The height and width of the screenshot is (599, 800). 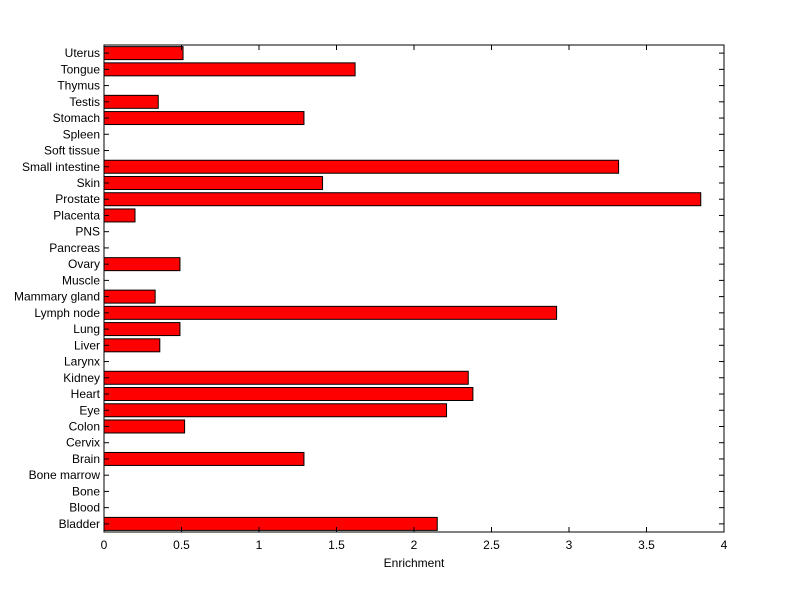 What do you see at coordinates (86, 329) in the screenshot?
I see `y-tick-label: Lung` at bounding box center [86, 329].